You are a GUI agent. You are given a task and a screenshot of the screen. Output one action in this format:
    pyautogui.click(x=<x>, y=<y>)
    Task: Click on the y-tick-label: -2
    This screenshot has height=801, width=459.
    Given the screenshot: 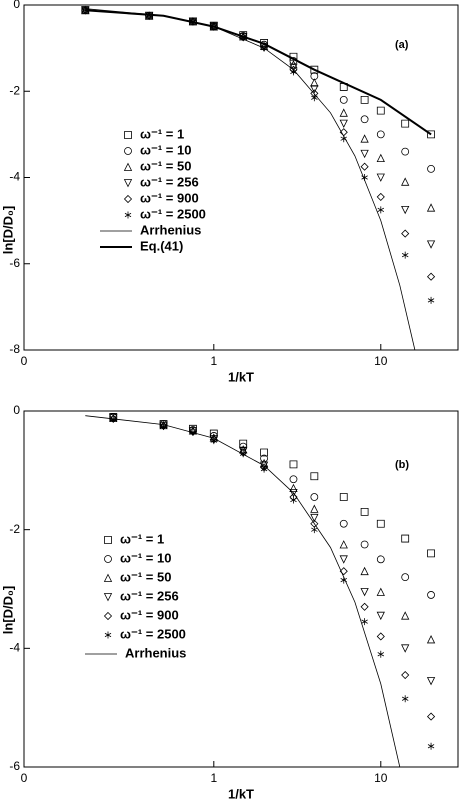 What is the action you would take?
    pyautogui.click(x=14, y=529)
    